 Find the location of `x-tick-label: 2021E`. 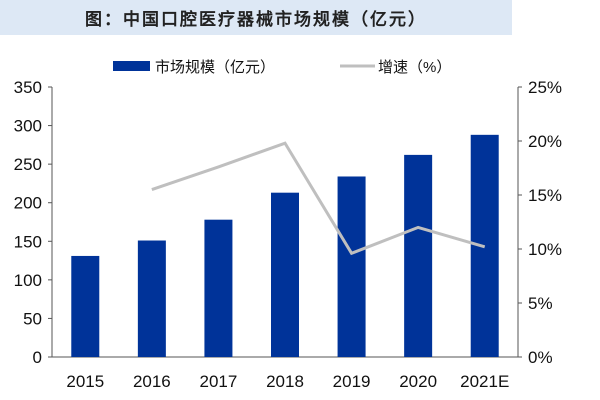

x-tick-label: 2021E is located at coordinates (484, 381).